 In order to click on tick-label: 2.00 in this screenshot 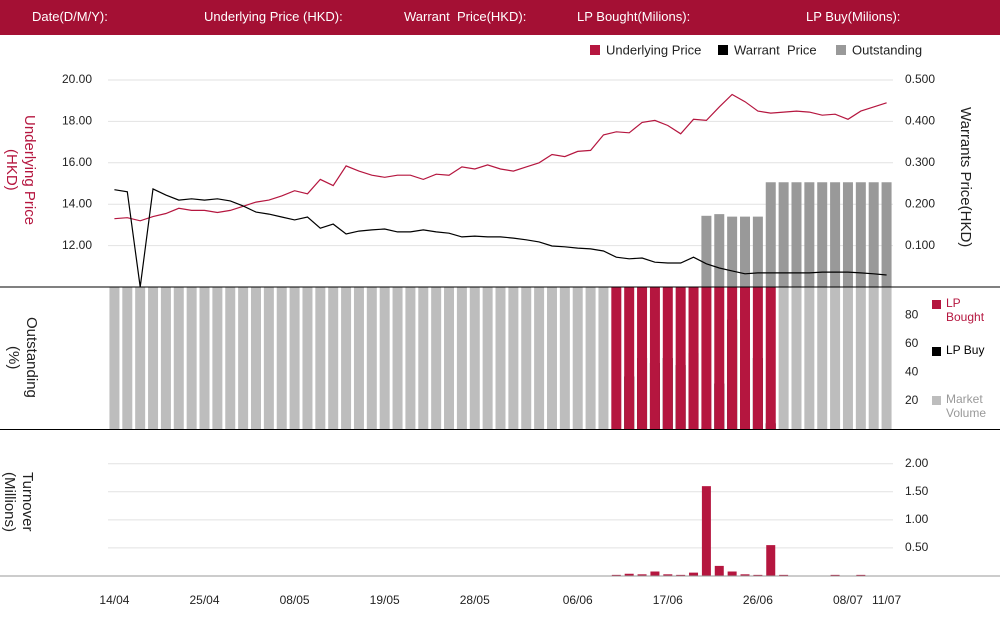, I will do `click(917, 463)`.